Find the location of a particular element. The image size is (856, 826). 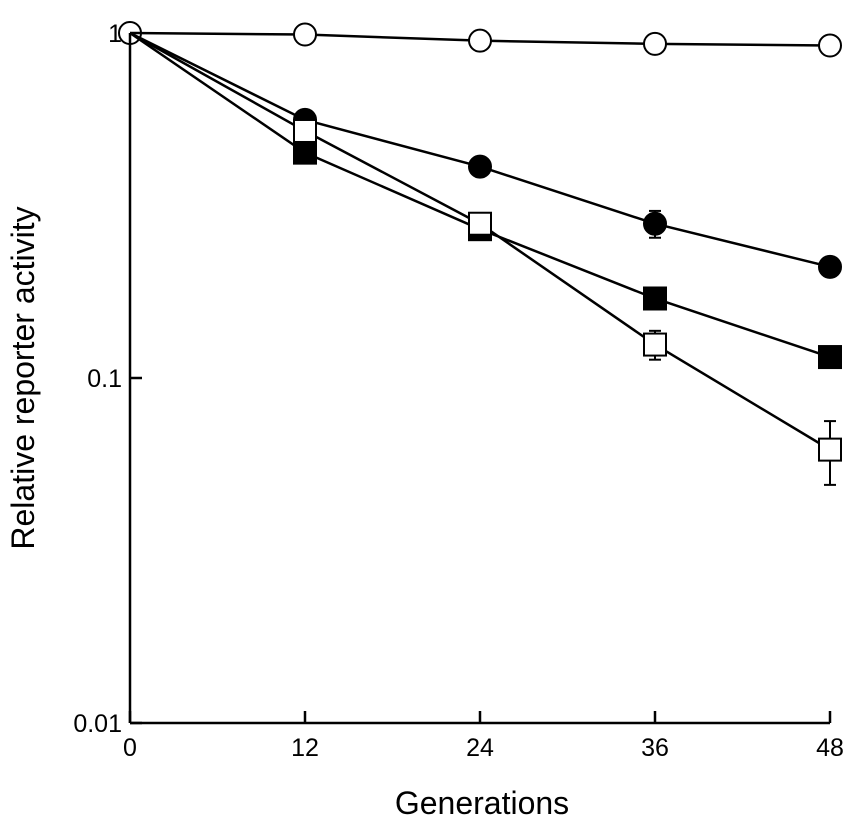

x-tick-label: 24 is located at coordinates (480, 748).